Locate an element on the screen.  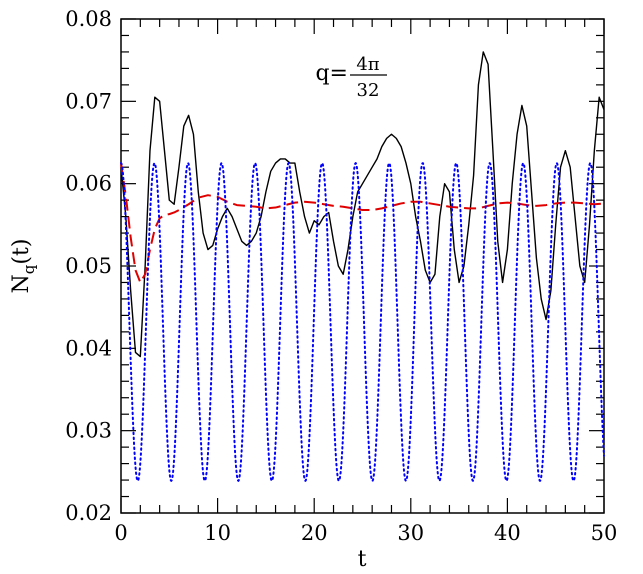
x-tick-label: 20 is located at coordinates (314, 533).